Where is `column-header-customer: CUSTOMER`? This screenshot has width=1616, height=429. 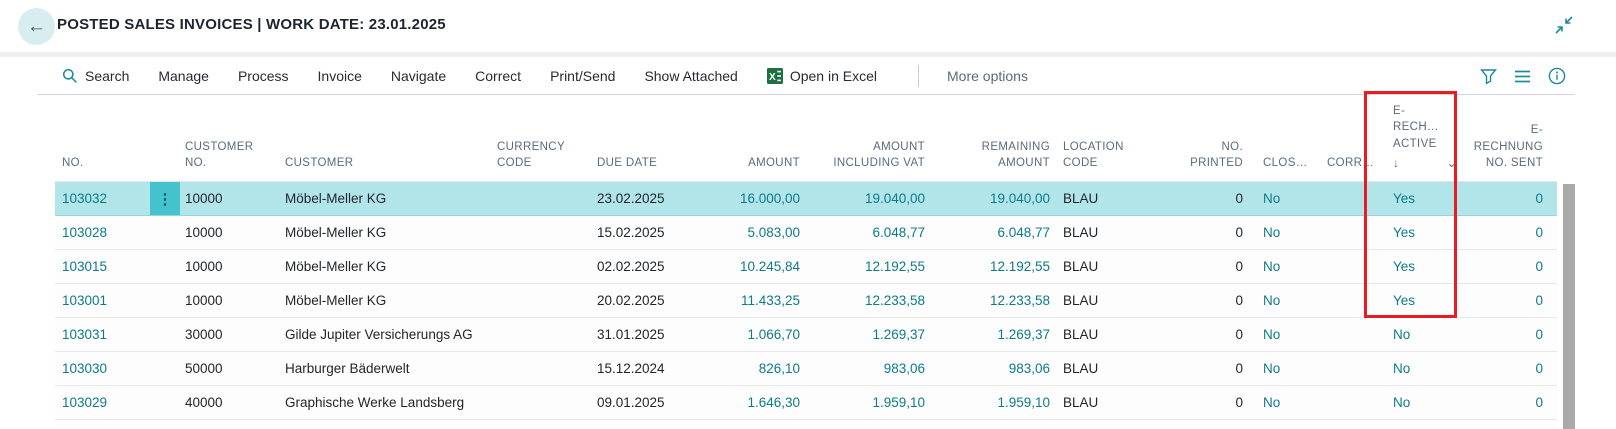
column-header-customer: CUSTOMER is located at coordinates (319, 163).